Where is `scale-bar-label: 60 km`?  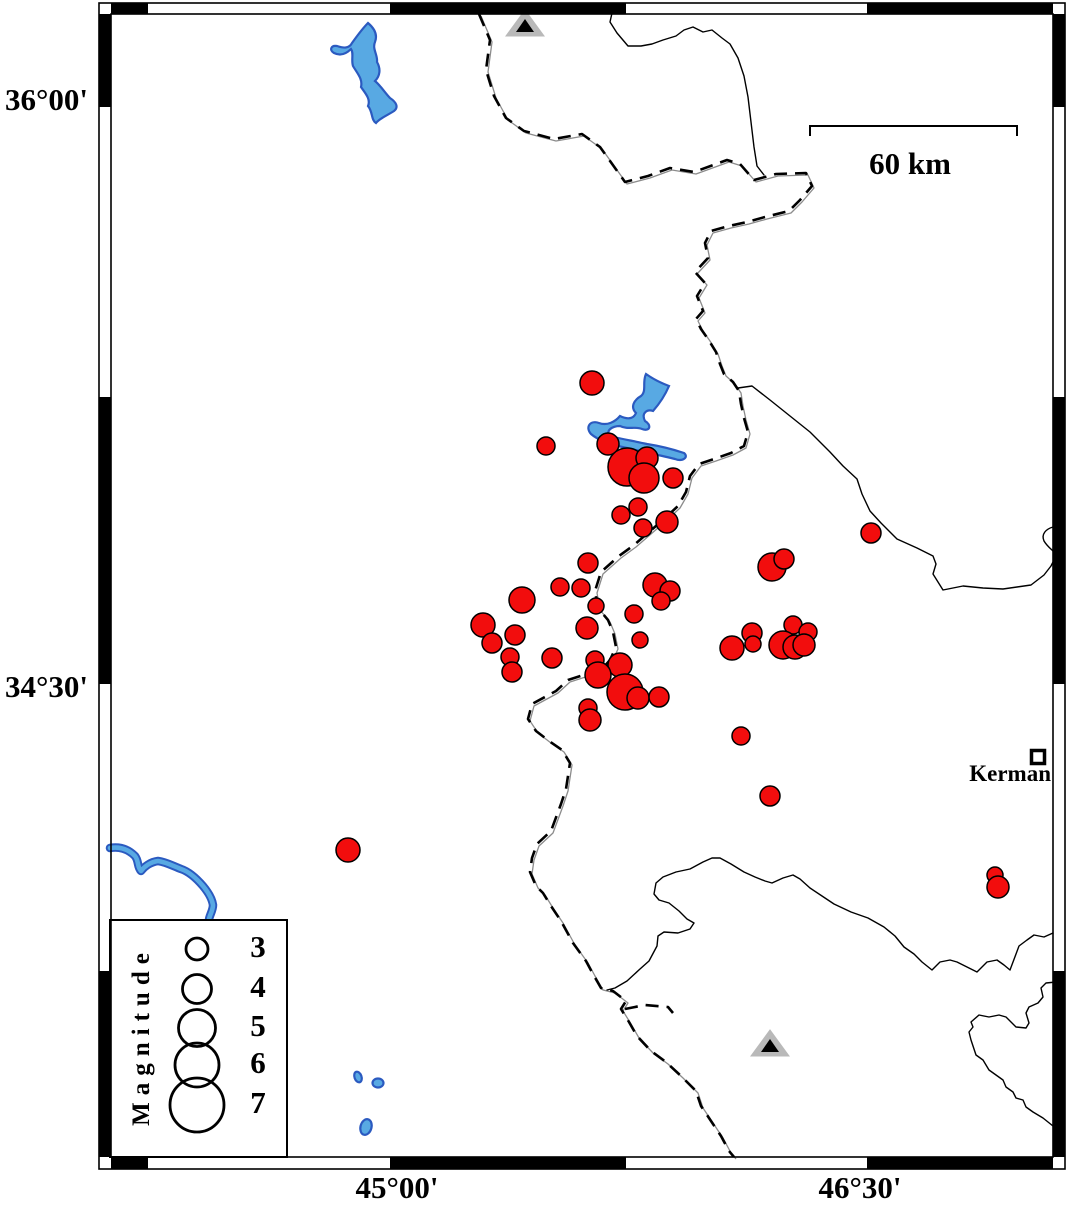 scale-bar-label: 60 km is located at coordinates (910, 163).